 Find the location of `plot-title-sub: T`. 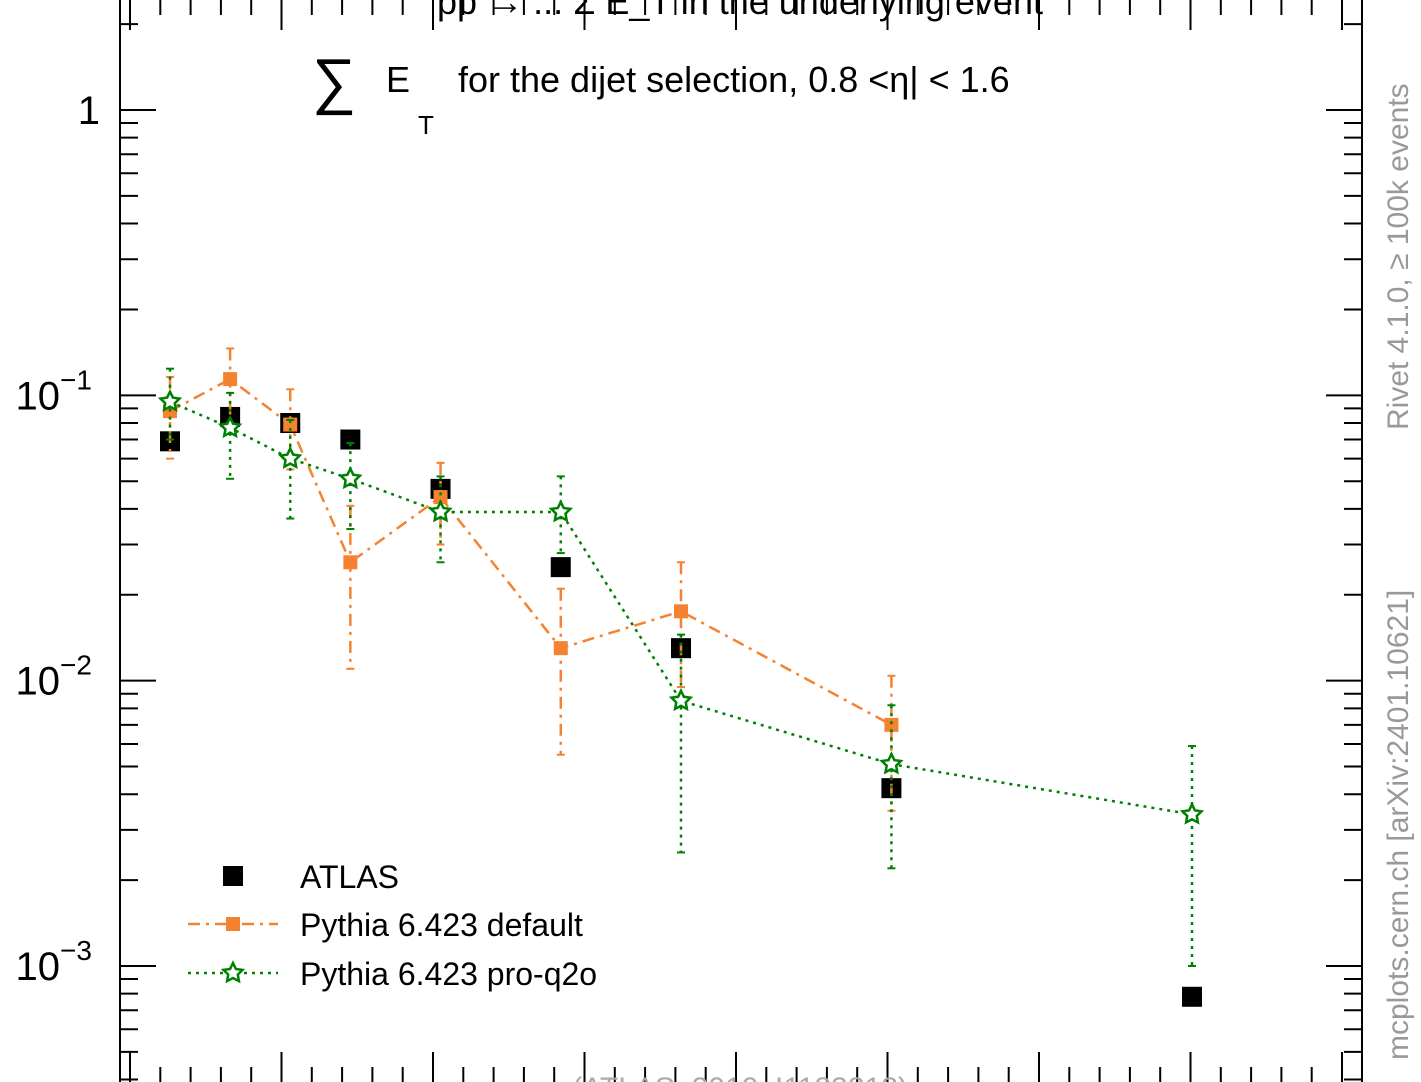

plot-title-sub: T is located at coordinates (426, 125).